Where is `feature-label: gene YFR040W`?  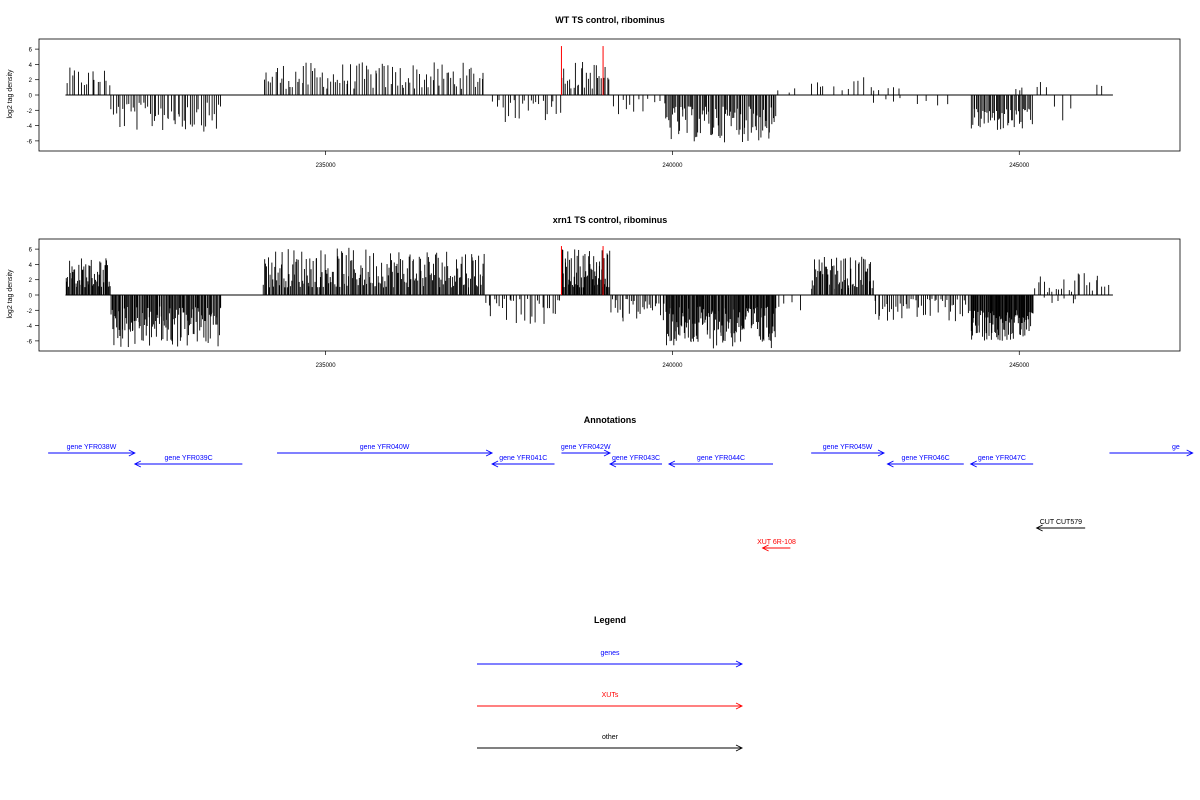 feature-label: gene YFR040W is located at coordinates (385, 447).